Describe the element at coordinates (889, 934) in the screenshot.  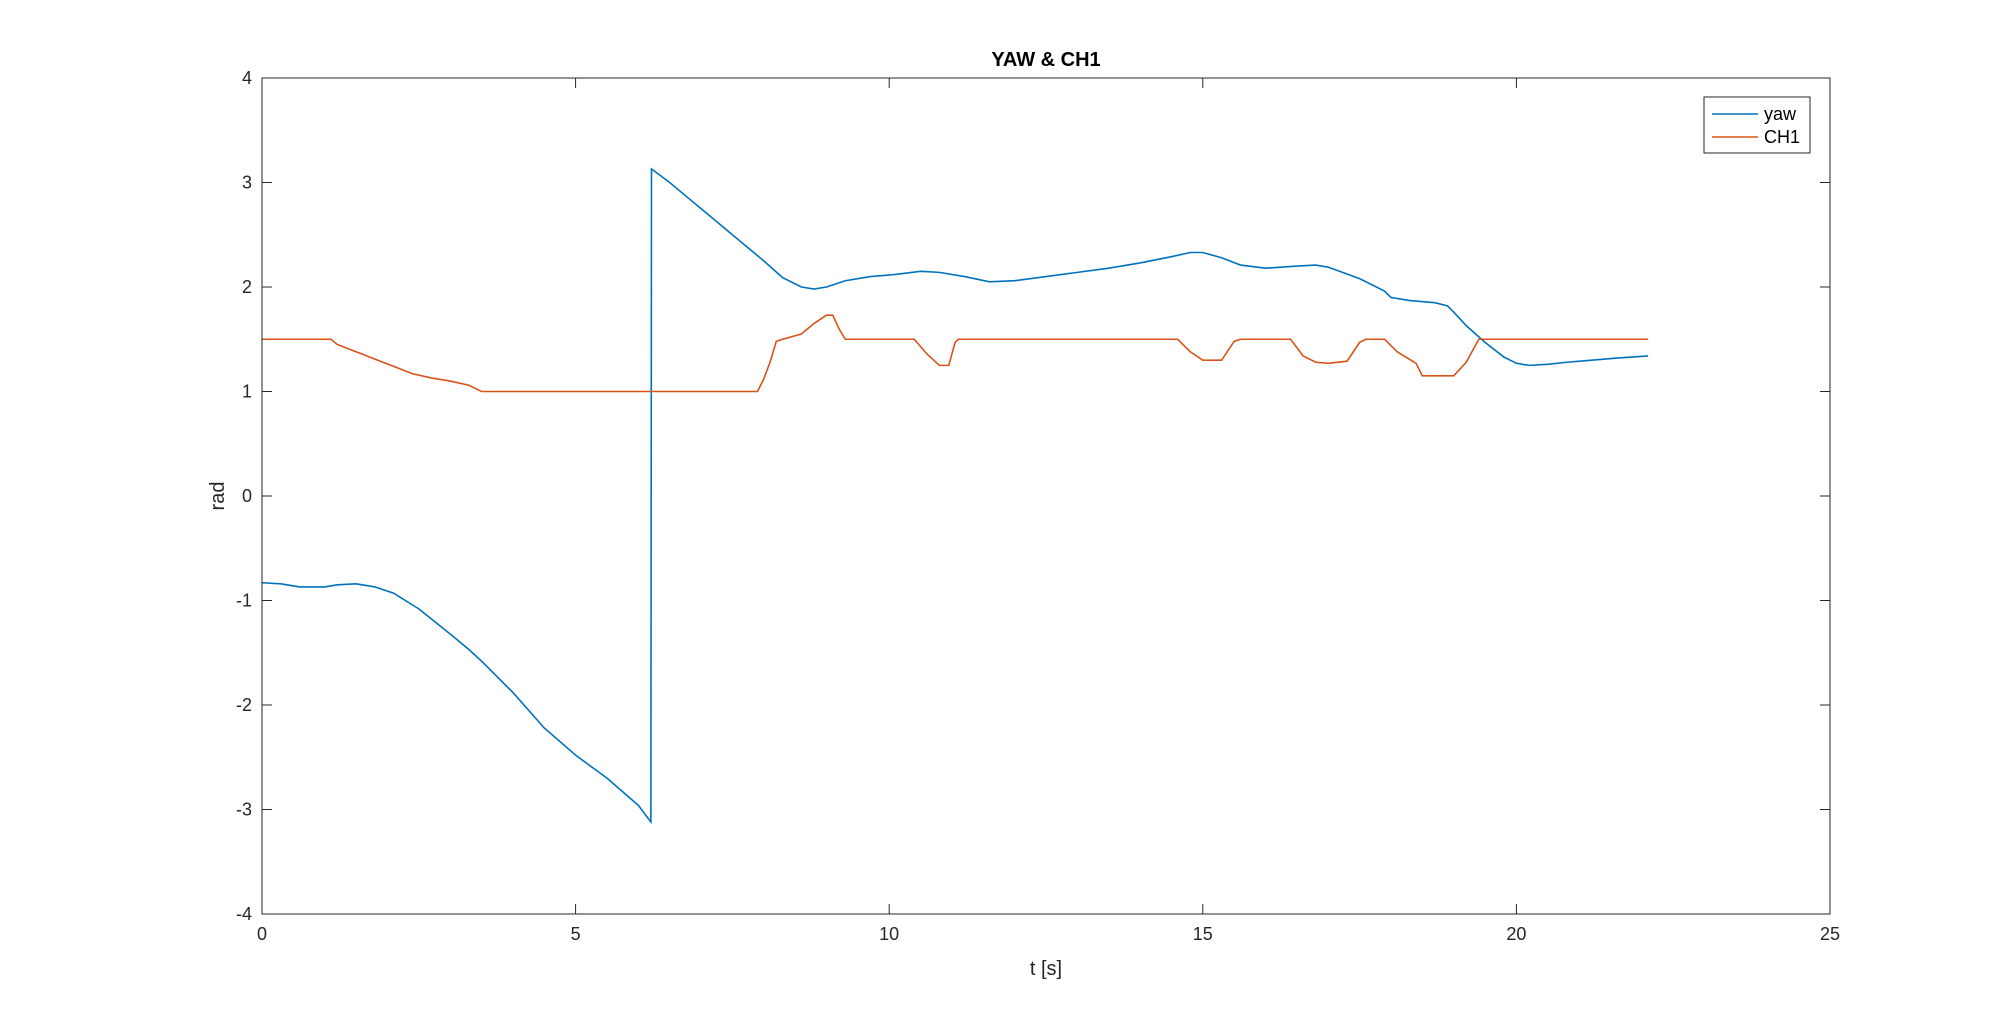
I see `x-tick-label: 10` at that location.